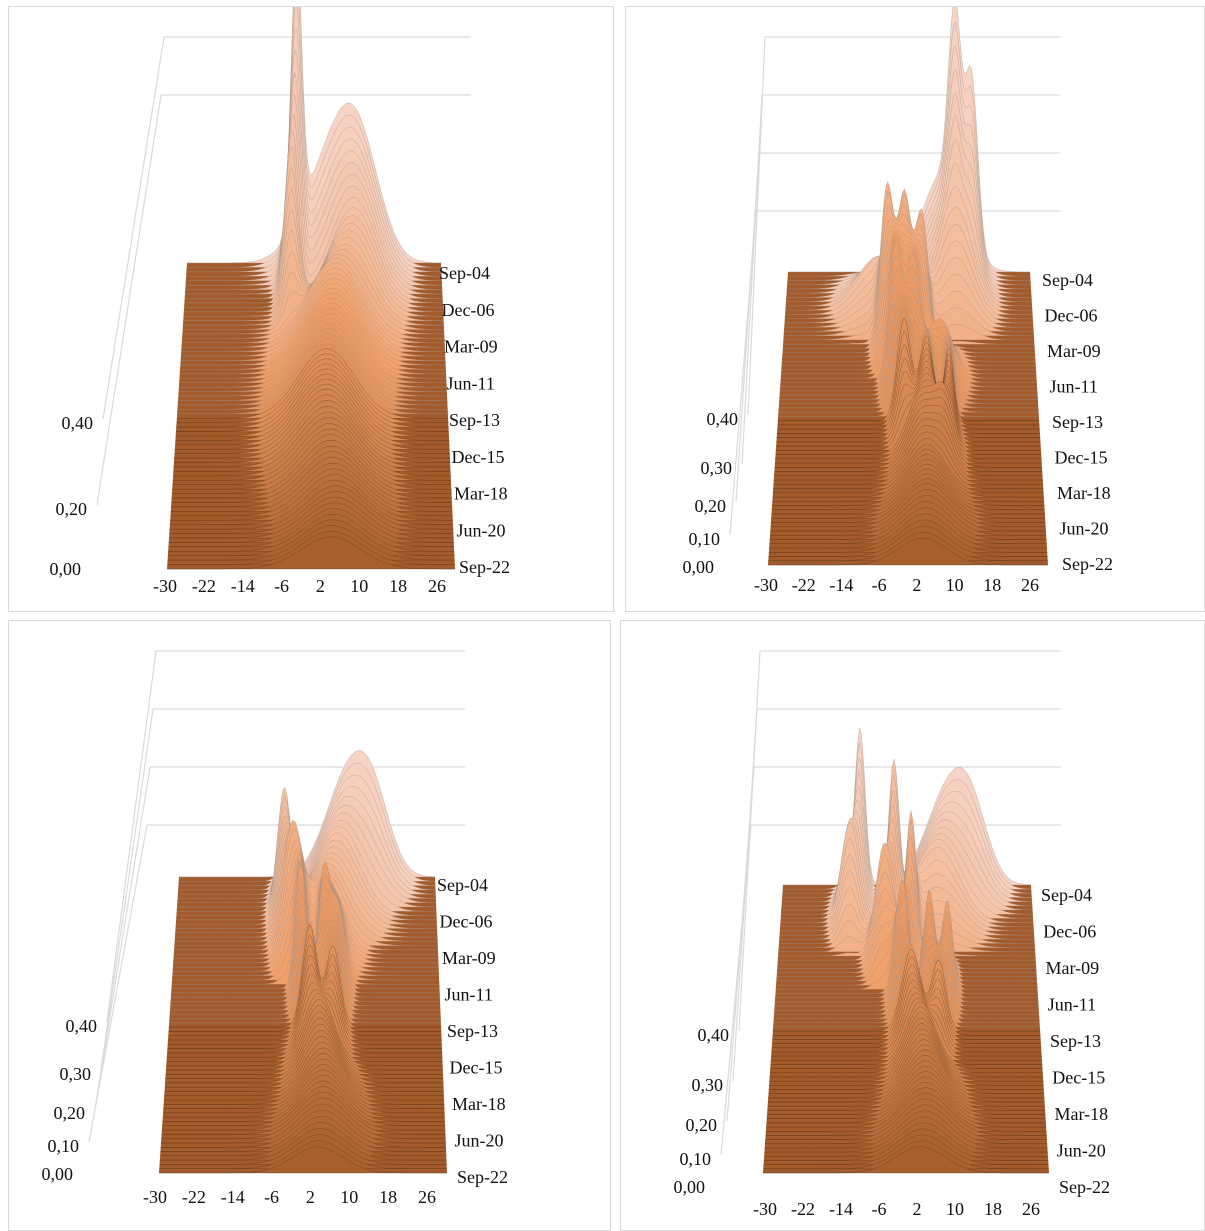 Image resolution: width=1205 pixels, height=1231 pixels. Describe the element at coordinates (72, 496) in the screenshot. I see `z-axis: 0,00 0,20 0,40` at that location.